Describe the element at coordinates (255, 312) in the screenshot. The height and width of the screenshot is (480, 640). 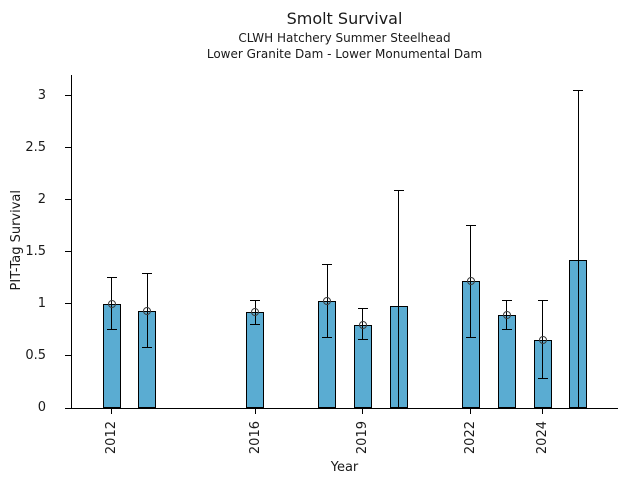
I see `point-marker-2016` at that location.